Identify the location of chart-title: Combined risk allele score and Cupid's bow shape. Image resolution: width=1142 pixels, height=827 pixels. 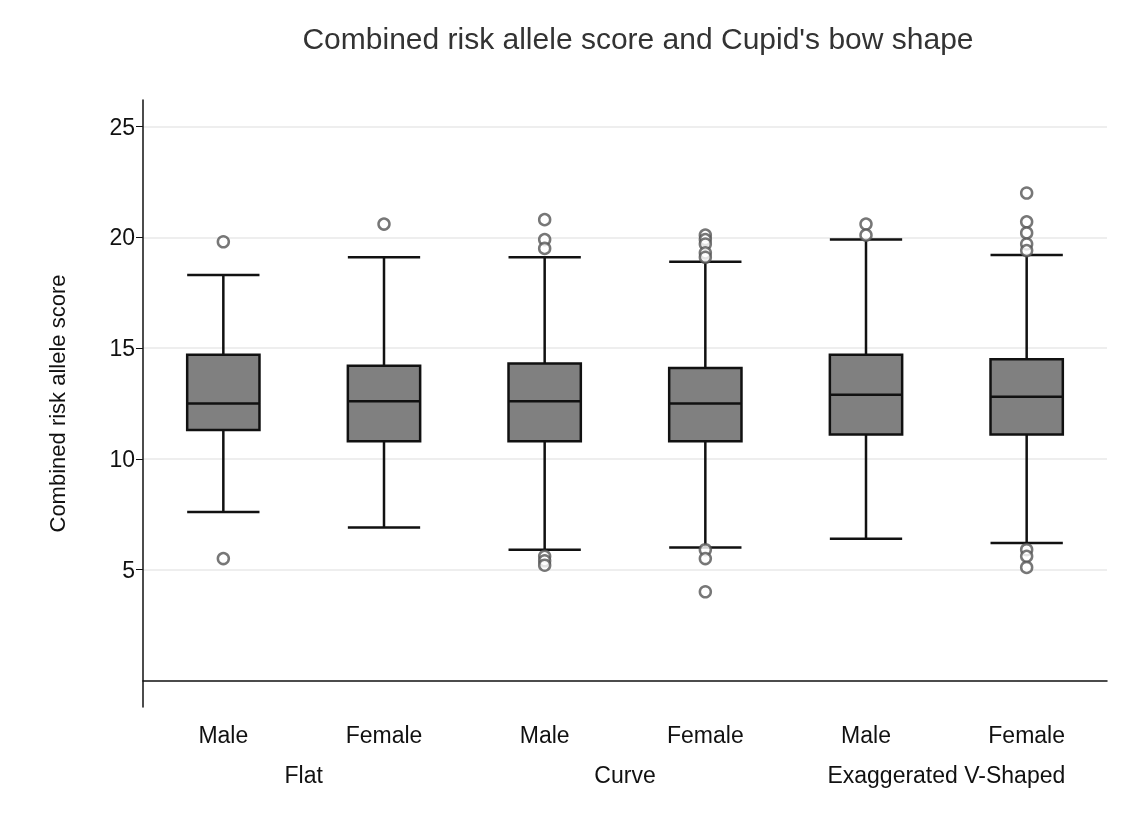
(638, 38).